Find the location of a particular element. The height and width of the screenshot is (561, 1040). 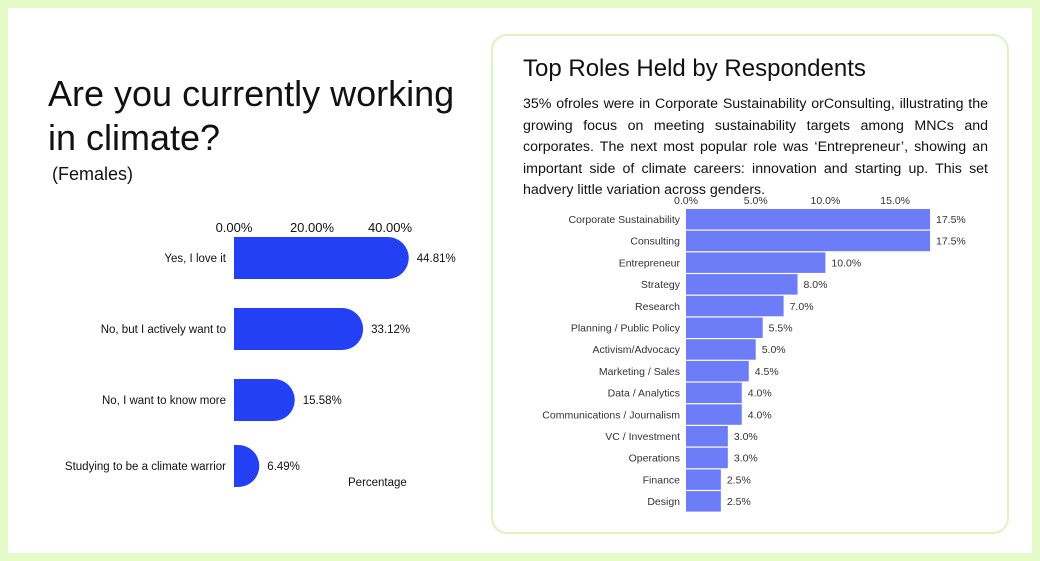

category-label: Entrepreneur is located at coordinates (650, 263).